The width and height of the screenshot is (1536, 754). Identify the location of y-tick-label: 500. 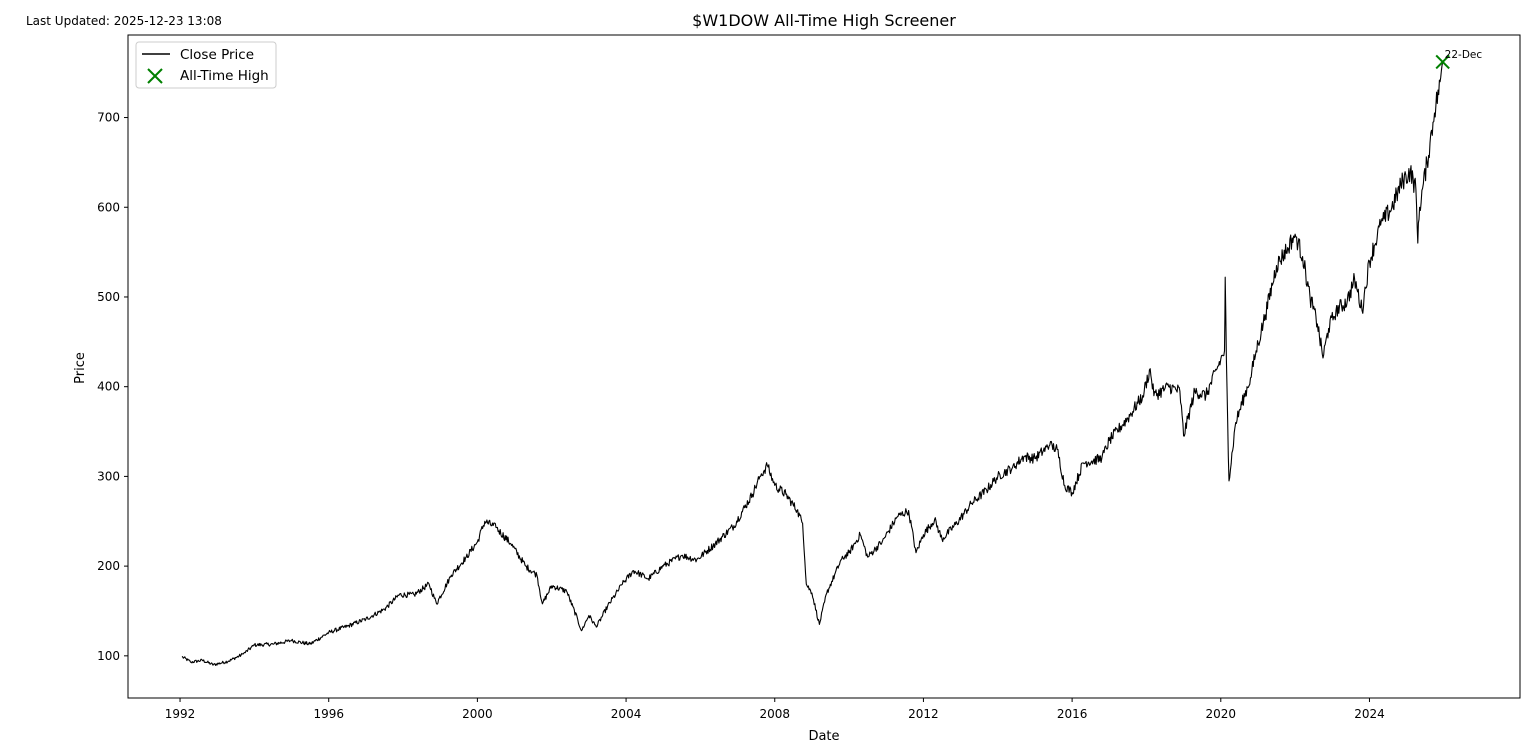
(108, 297).